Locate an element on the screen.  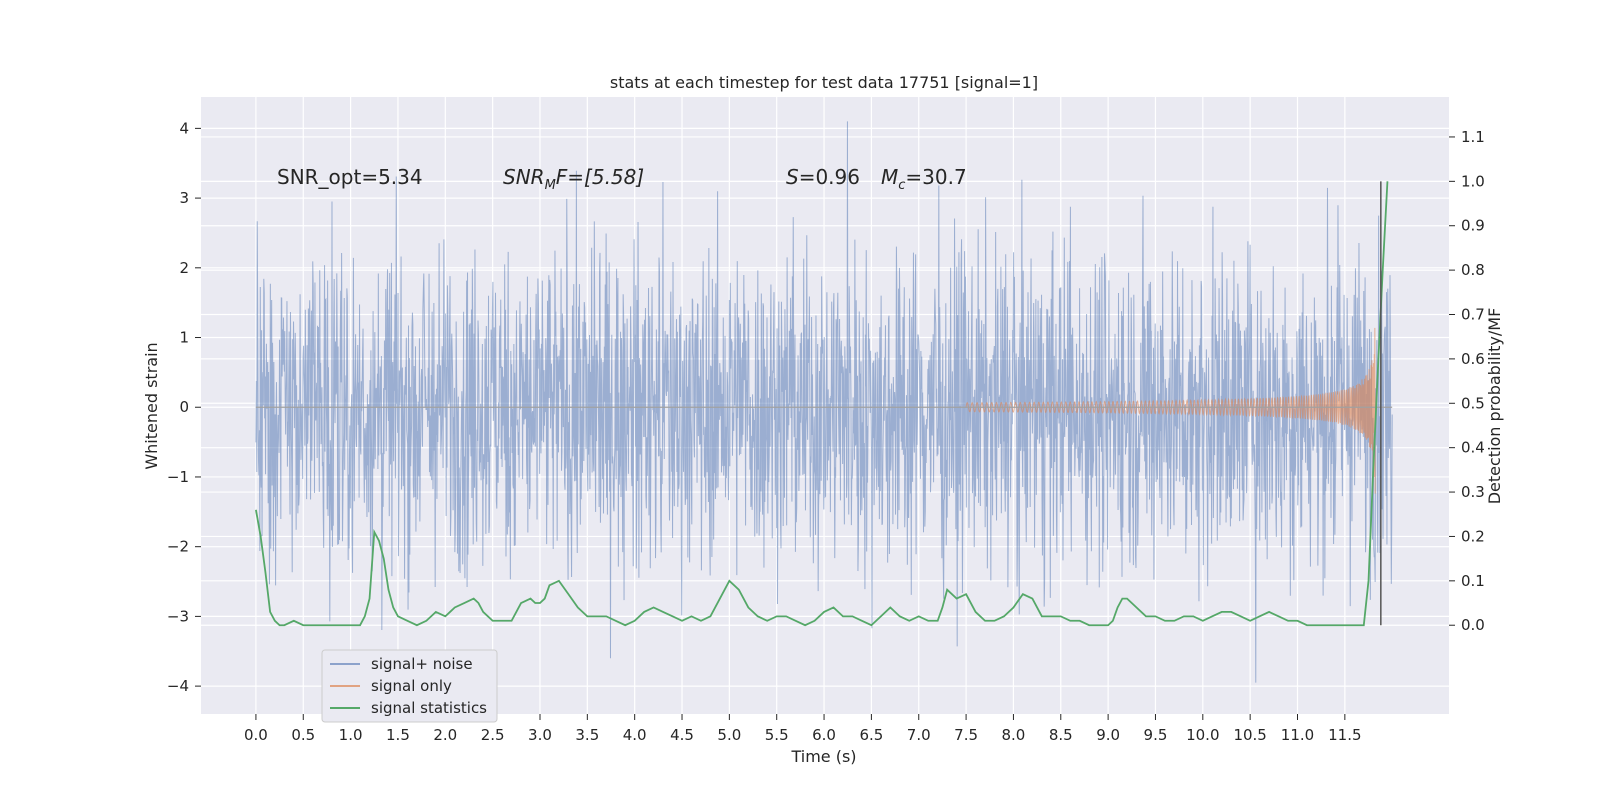
y-right-tick-label: 0.1 is located at coordinates (1473, 581).